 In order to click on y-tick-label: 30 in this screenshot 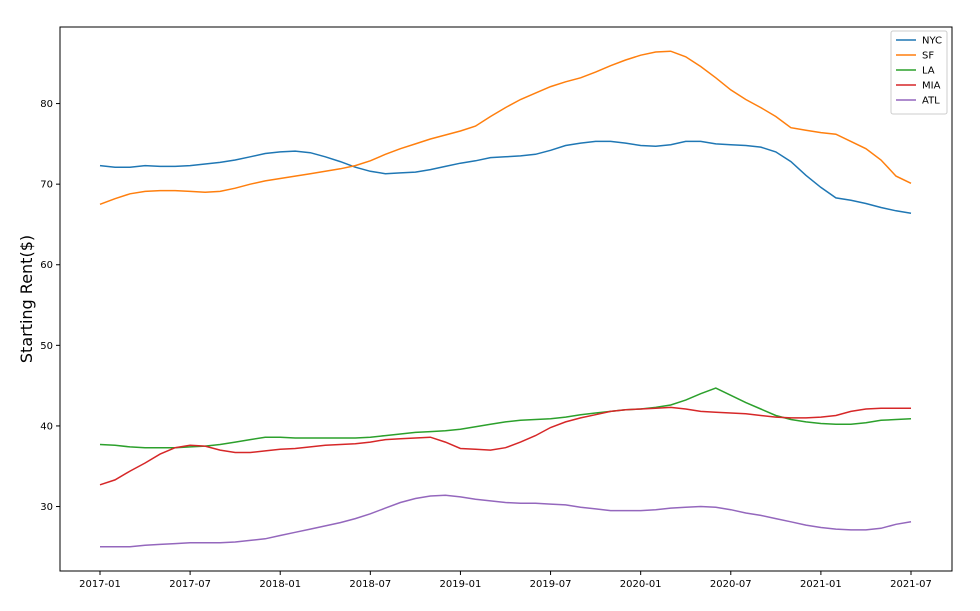, I will do `click(46, 507)`.